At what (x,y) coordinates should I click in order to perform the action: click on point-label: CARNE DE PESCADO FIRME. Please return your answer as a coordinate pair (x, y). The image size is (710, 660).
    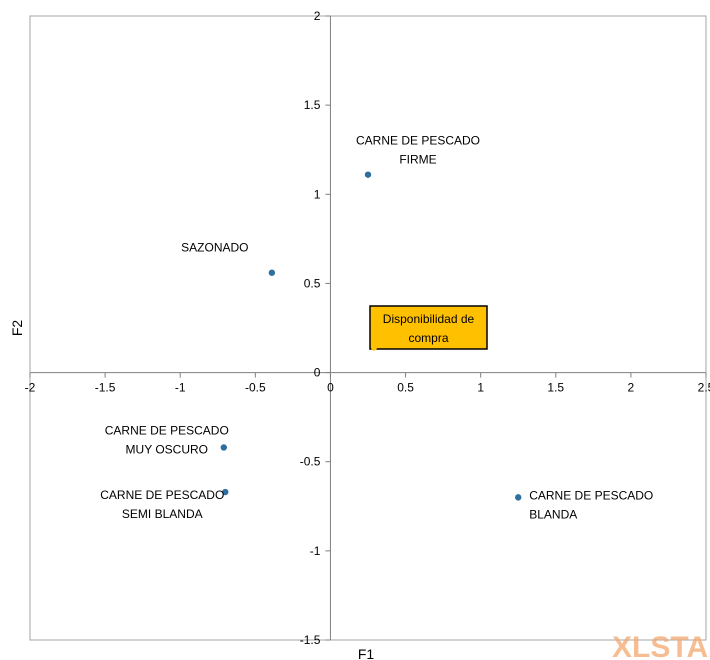
    Looking at the image, I should click on (418, 150).